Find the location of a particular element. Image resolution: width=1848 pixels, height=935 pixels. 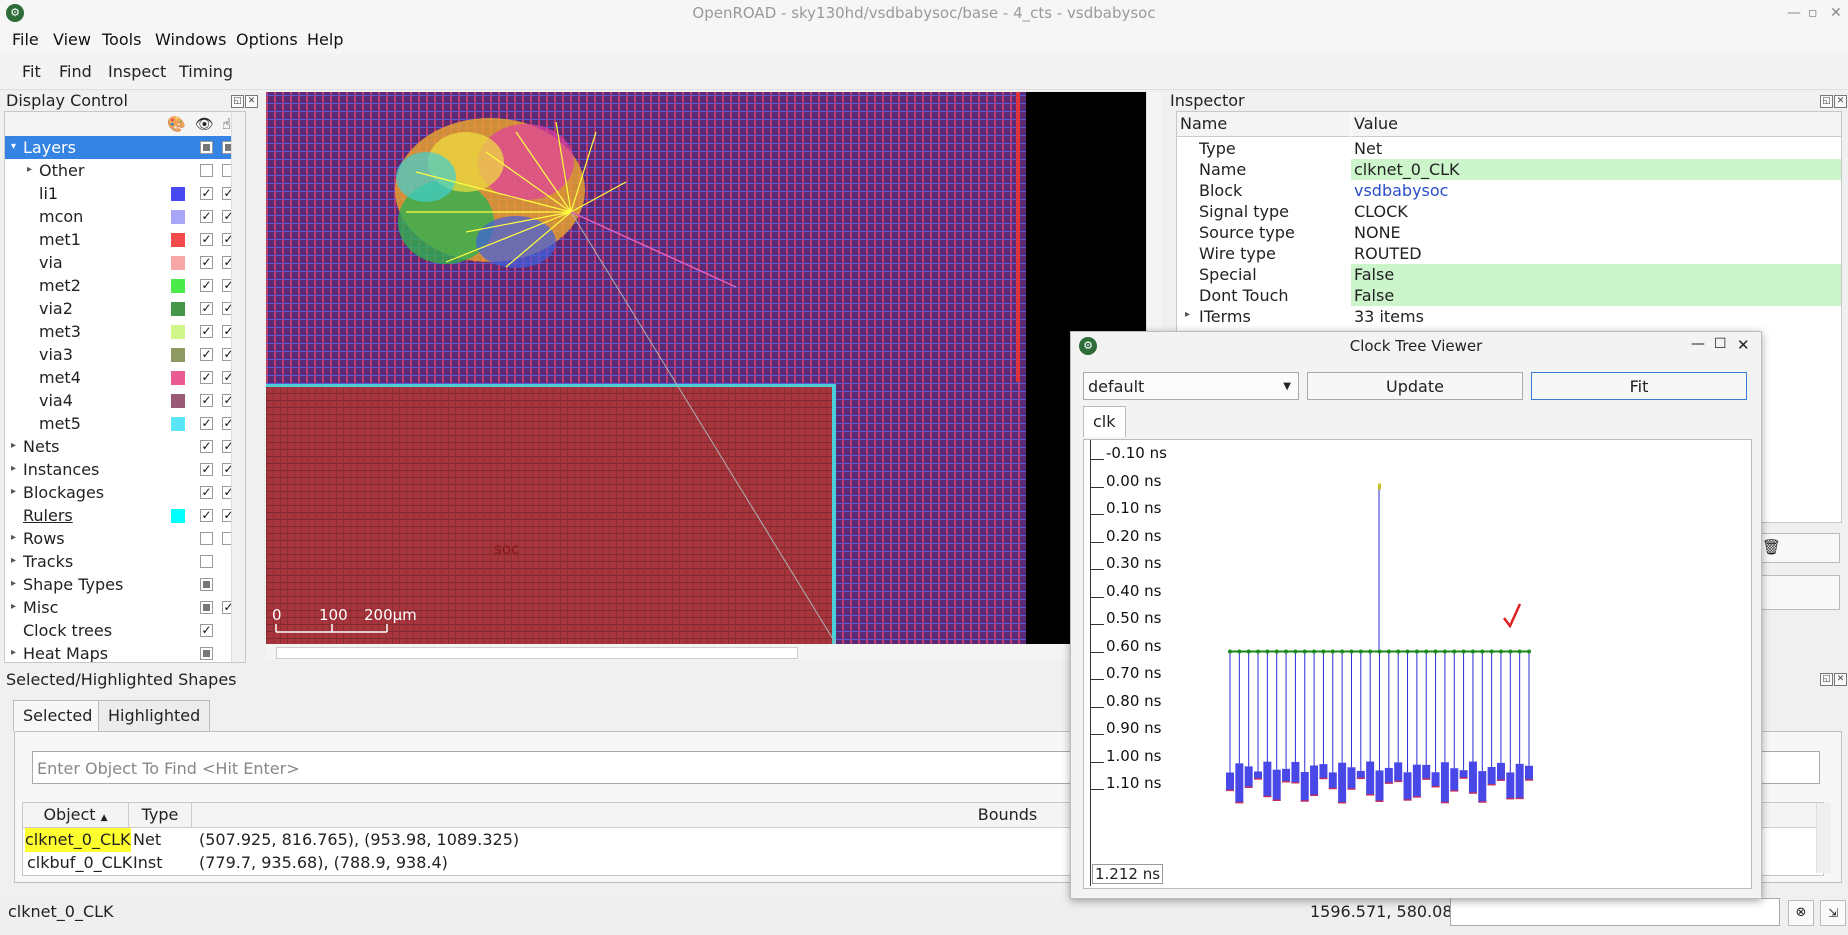

display-control-row: ▸ Heat Maps is located at coordinates (125, 652).